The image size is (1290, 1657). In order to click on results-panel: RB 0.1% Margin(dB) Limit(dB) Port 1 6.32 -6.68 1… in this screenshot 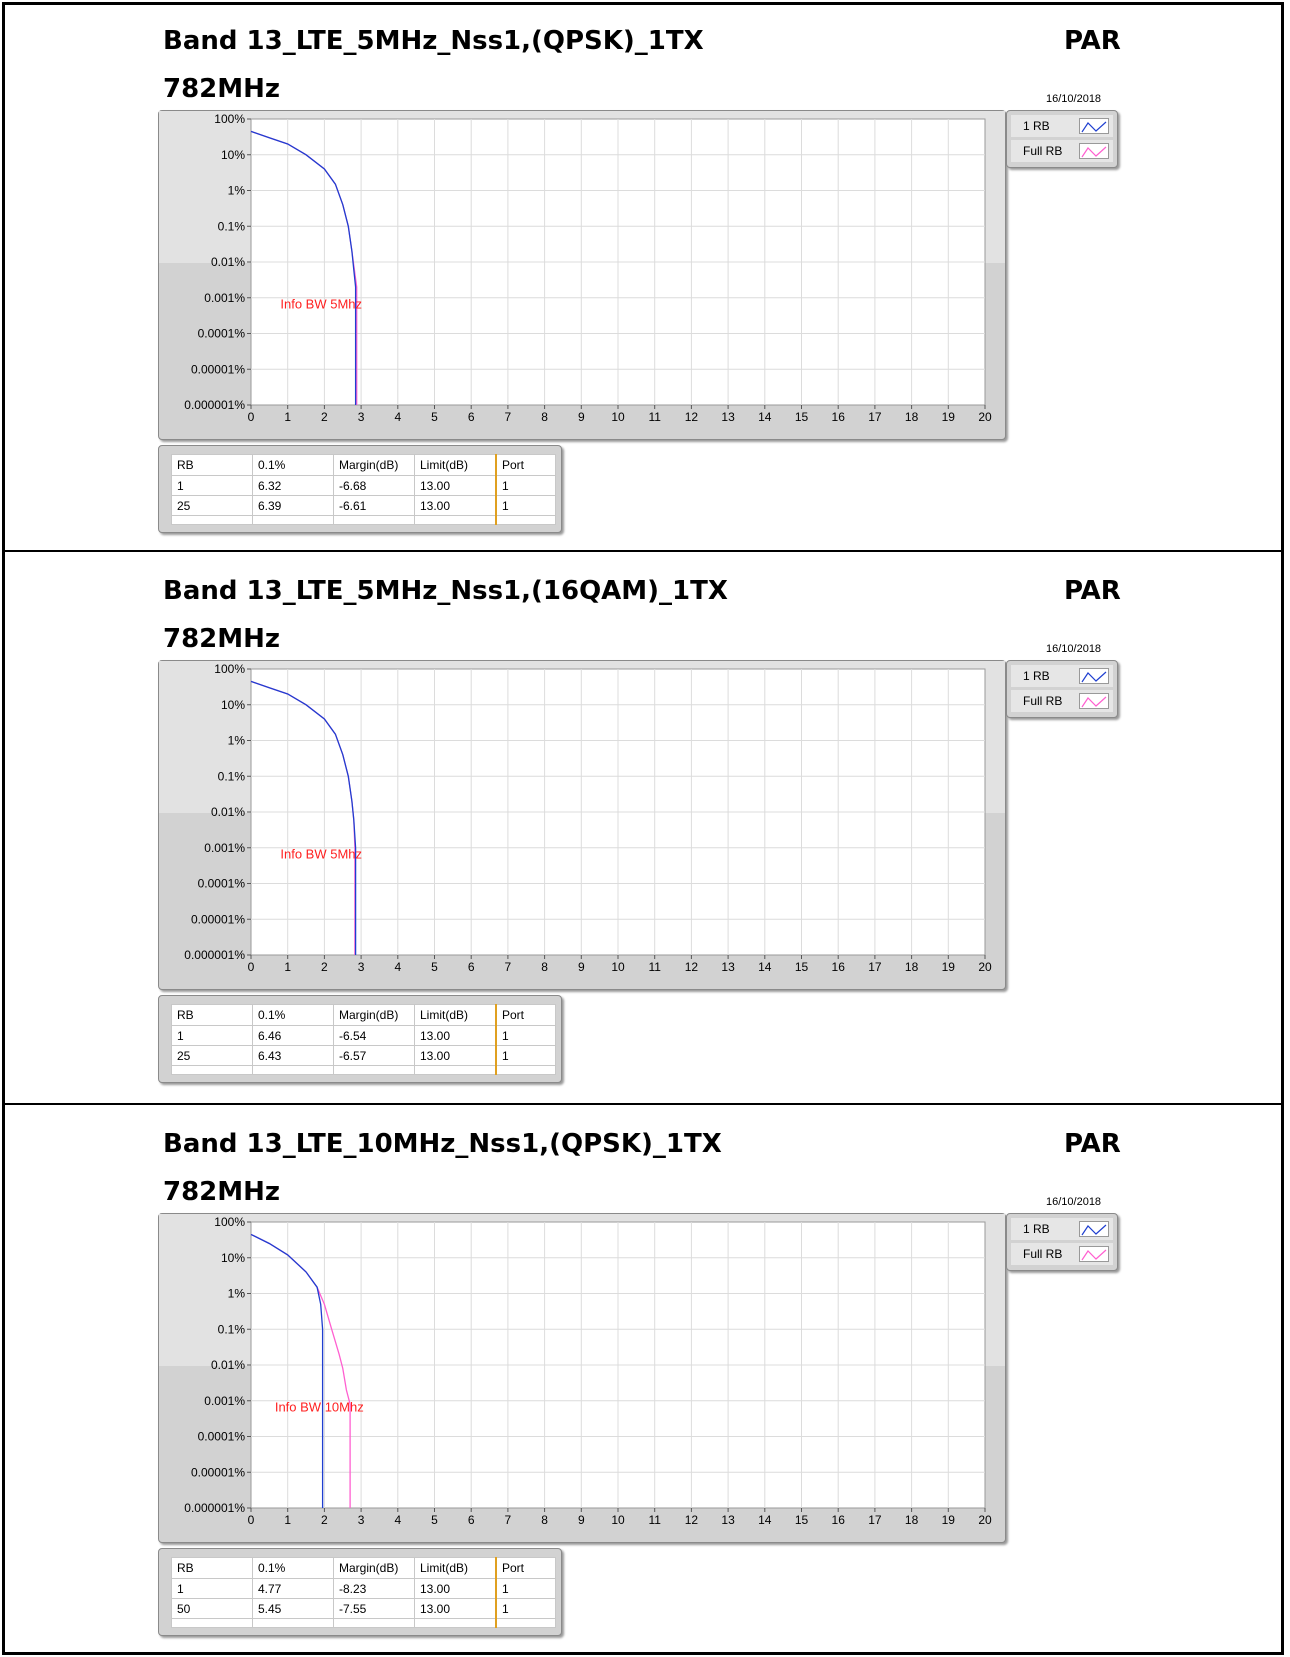, I will do `click(360, 489)`.